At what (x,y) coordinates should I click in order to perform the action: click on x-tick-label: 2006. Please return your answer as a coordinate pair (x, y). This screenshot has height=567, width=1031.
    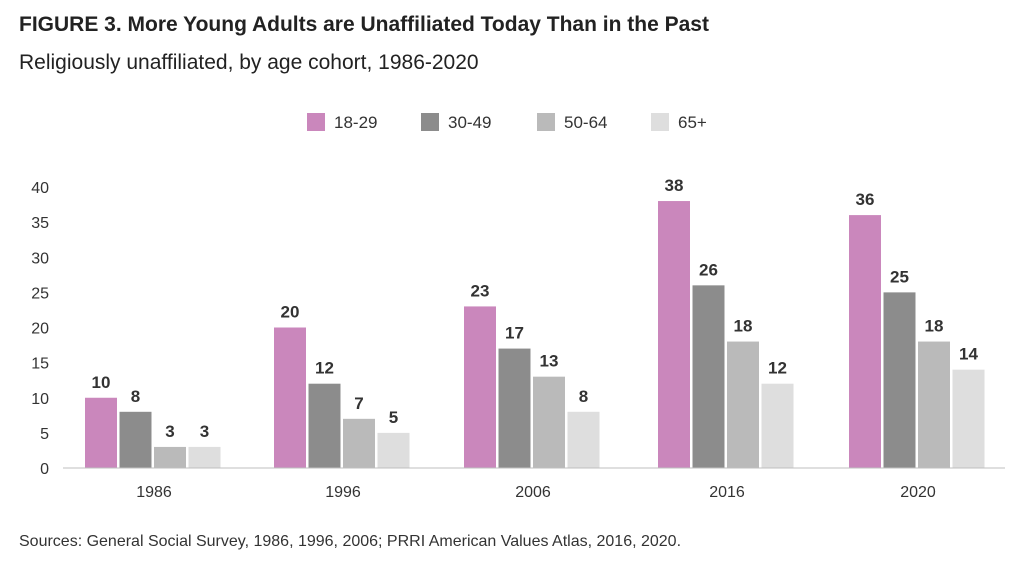
    Looking at the image, I should click on (533, 492).